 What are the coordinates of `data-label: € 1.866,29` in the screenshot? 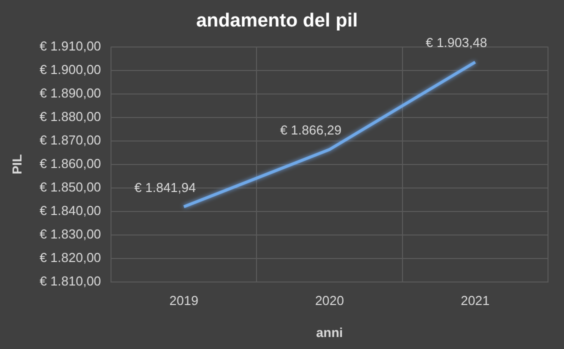 It's located at (311, 130).